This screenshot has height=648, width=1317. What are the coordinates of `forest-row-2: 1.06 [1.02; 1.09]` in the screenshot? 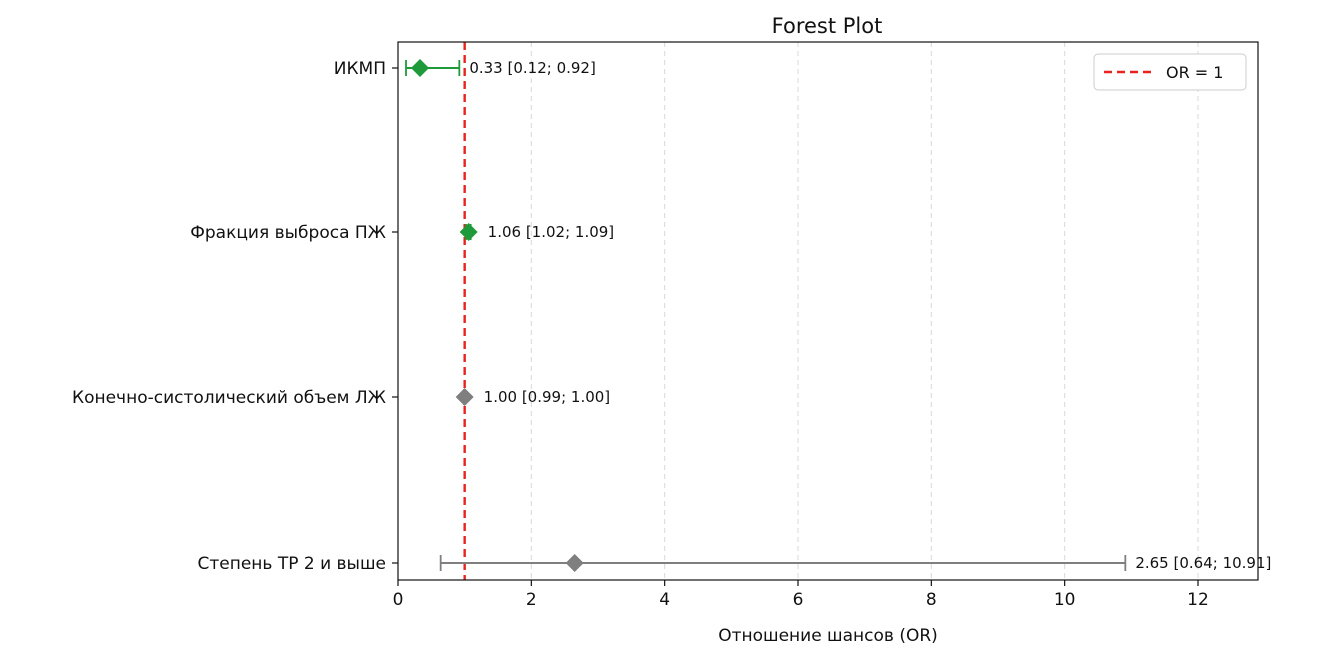 It's located at (536, 232).